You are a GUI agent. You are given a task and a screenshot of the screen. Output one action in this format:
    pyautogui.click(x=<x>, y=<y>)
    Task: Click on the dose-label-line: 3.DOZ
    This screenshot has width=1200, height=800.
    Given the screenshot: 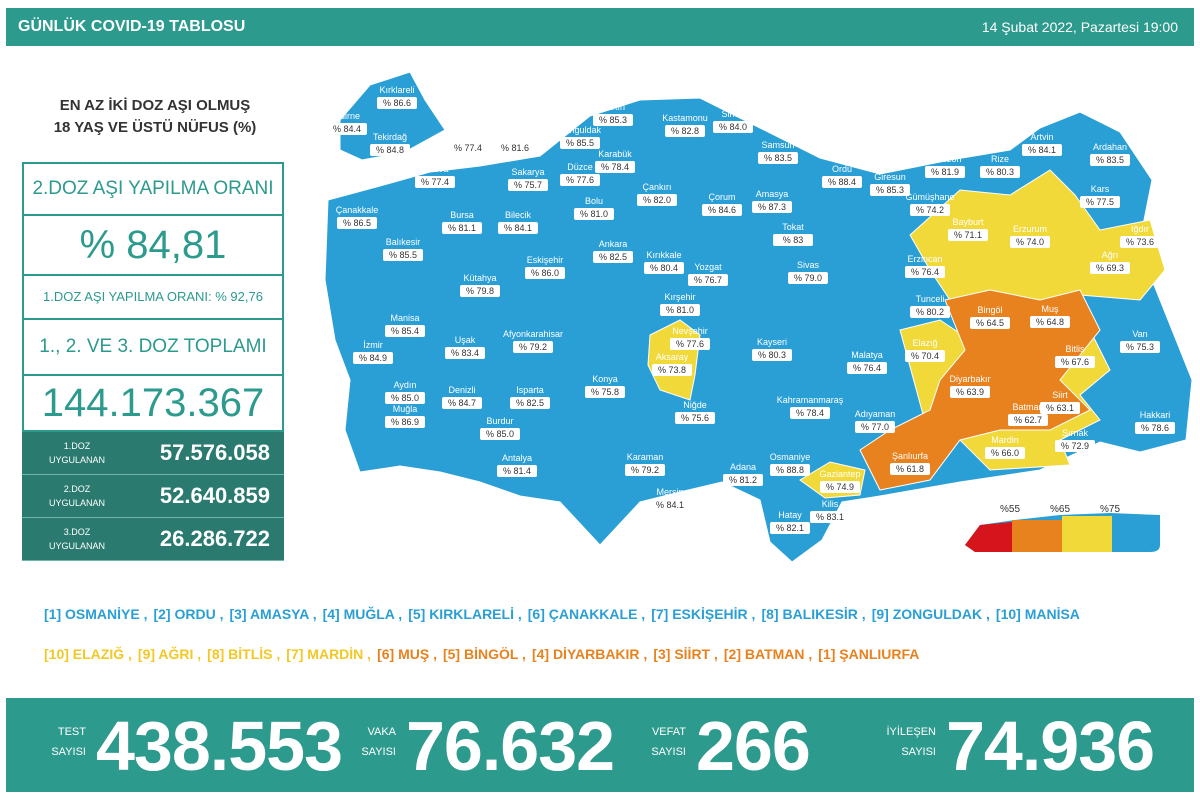 What is the action you would take?
    pyautogui.click(x=77, y=532)
    